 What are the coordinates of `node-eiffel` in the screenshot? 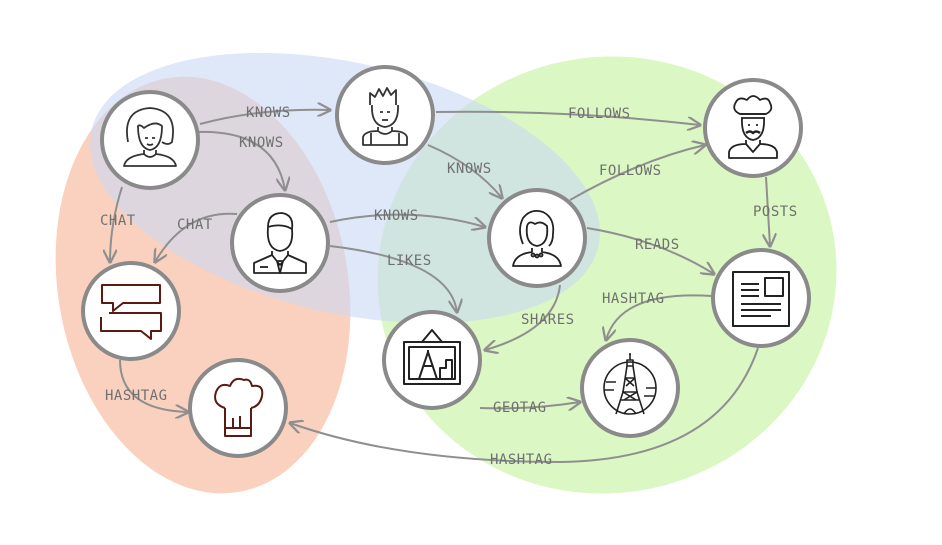 It's located at (630, 388).